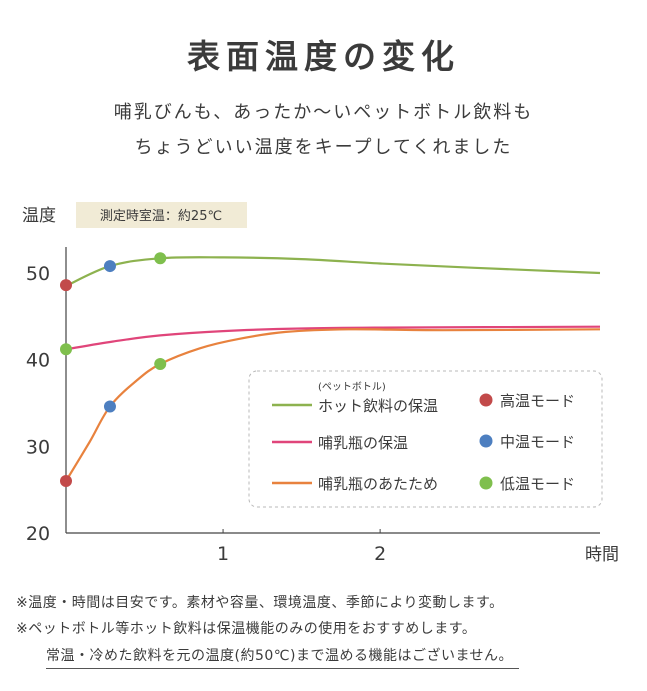  What do you see at coordinates (537, 401) in the screenshot?
I see `legend-mode-label: 高温モード` at bounding box center [537, 401].